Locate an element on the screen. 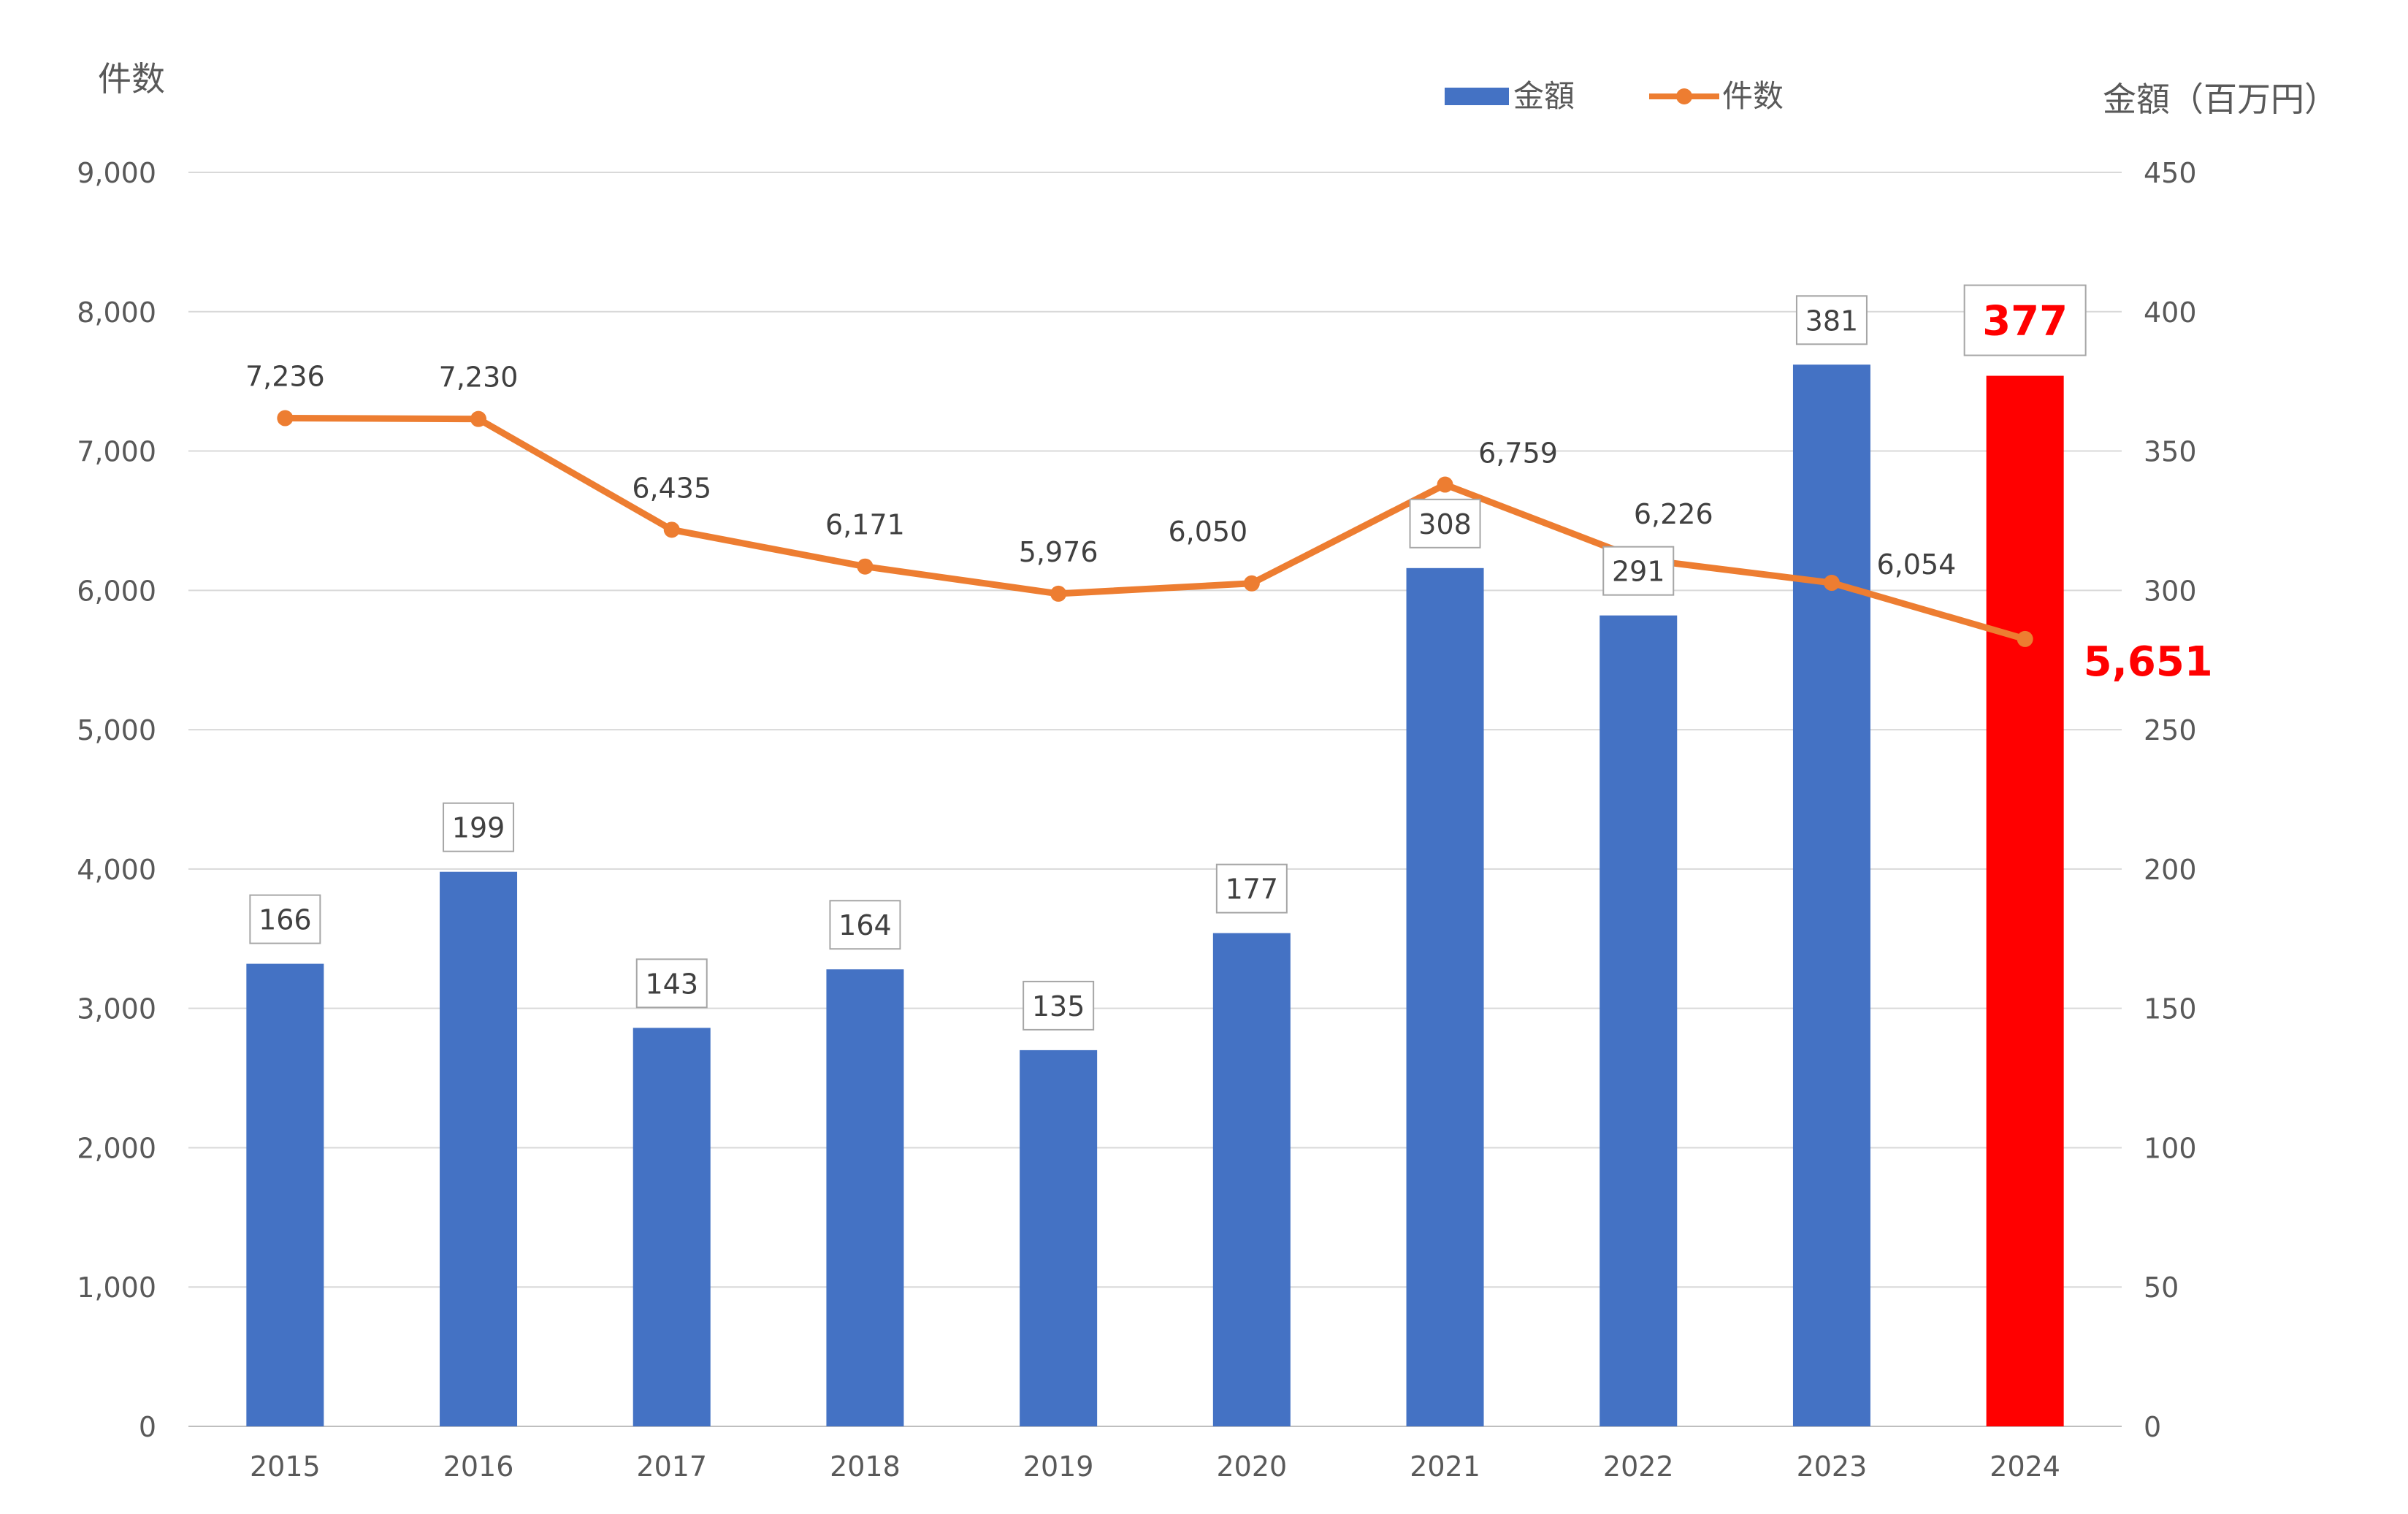 The image size is (2408, 1514). y-left-tick-label: 0 is located at coordinates (147, 1427).